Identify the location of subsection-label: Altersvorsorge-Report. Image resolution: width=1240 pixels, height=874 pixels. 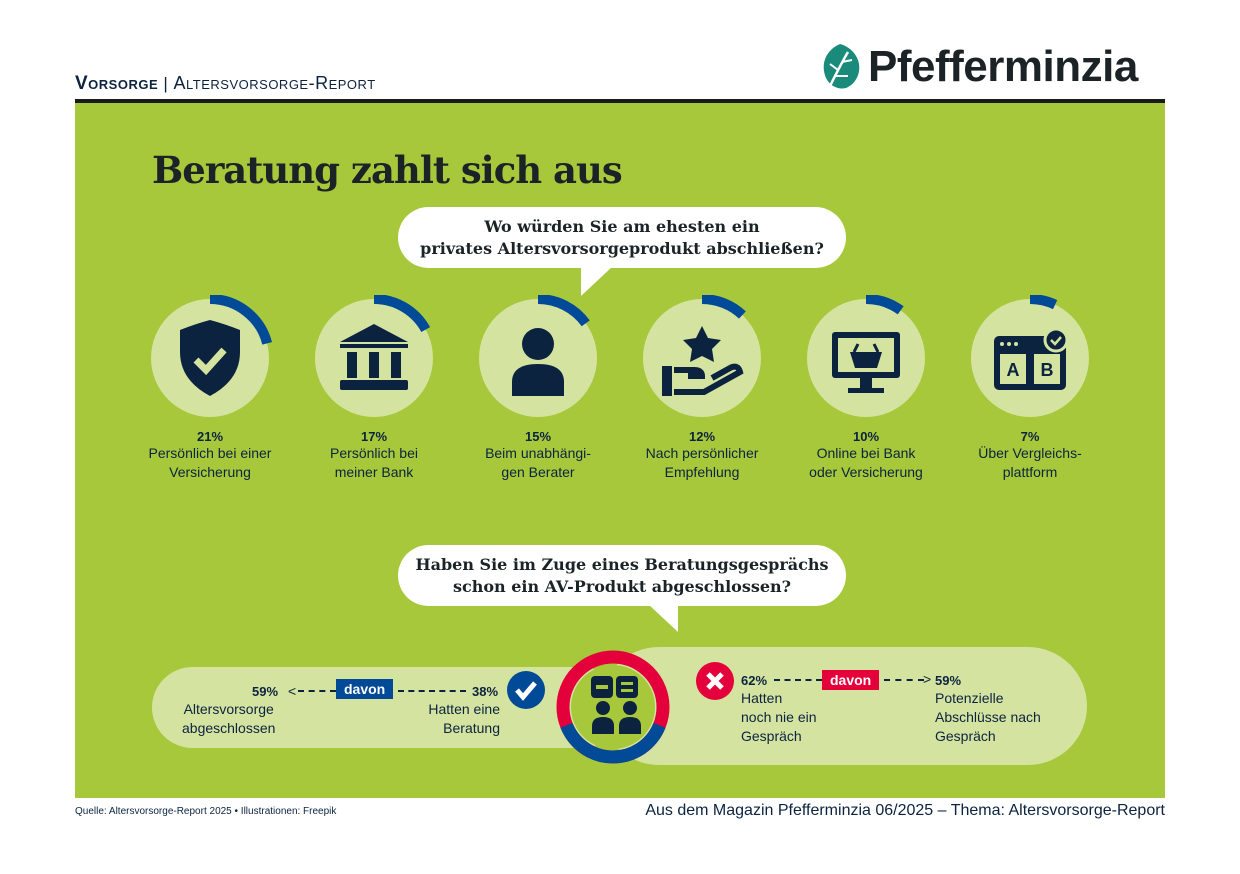
(274, 83).